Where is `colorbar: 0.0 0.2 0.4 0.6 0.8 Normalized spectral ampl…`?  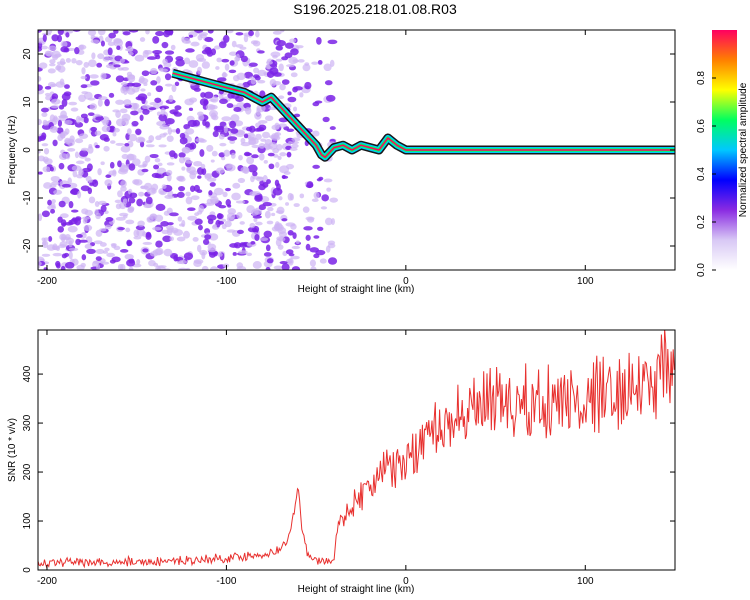
colorbar: 0.0 0.2 0.4 0.6 0.8 Normalized spectral ampl… is located at coordinates (722, 153).